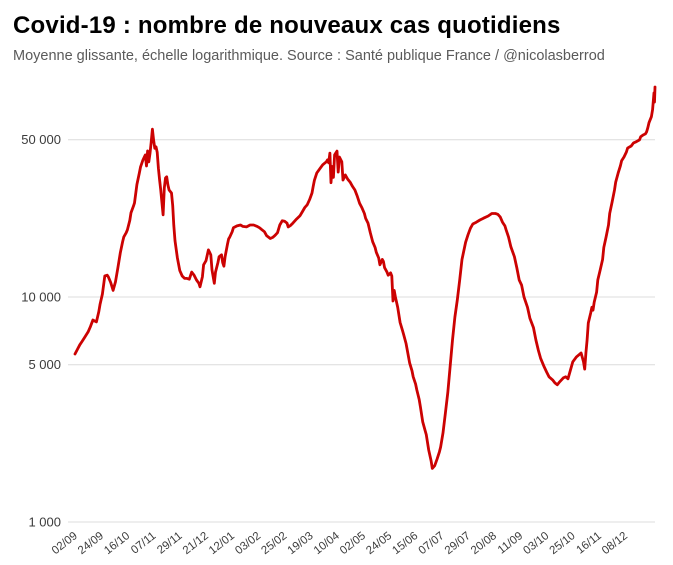  I want to click on x-tick-label: 16/10, so click(117, 543).